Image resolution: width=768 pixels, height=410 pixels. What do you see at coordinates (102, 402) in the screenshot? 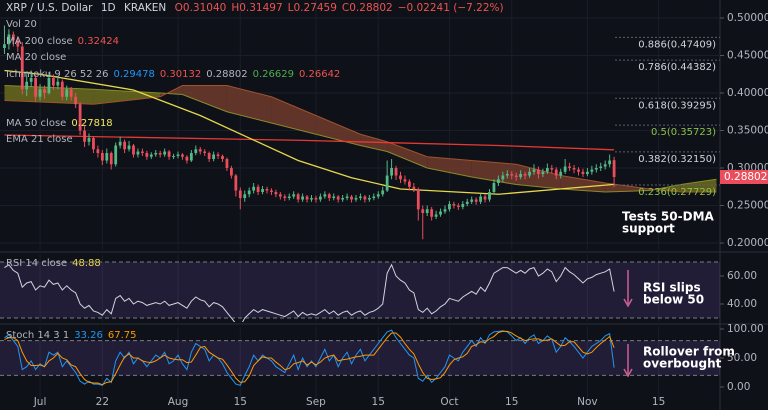
I see `x-tick-label: 22` at bounding box center [102, 402].